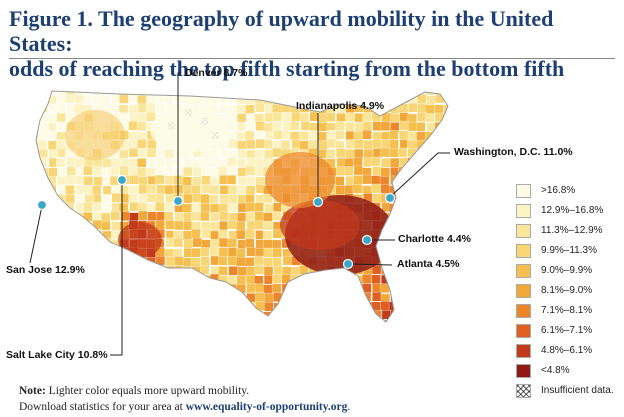  Describe the element at coordinates (569, 352) in the screenshot. I see `legend-item: 4.8%–6.1%` at that location.